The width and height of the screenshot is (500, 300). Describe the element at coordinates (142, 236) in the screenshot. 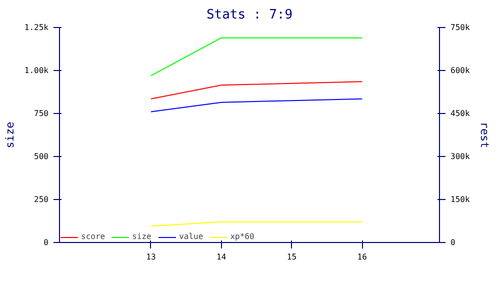

I see `legend-label: size` at that location.